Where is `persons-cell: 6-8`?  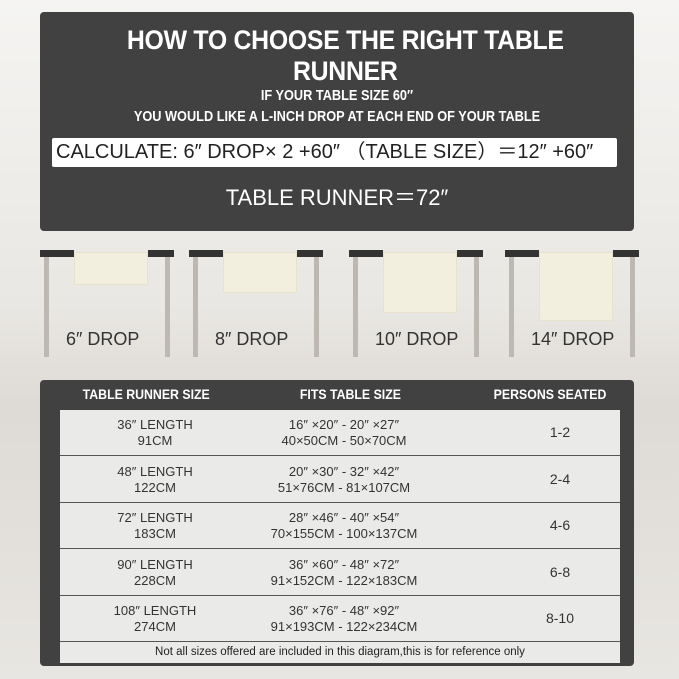 persons-cell: 6-8 is located at coordinates (560, 571).